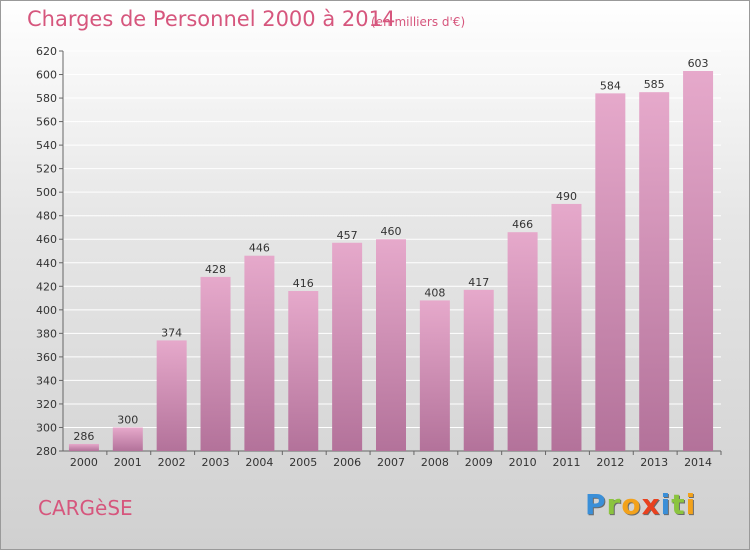 This screenshot has width=750, height=550. I want to click on x-tick-label: 2008, so click(435, 462).